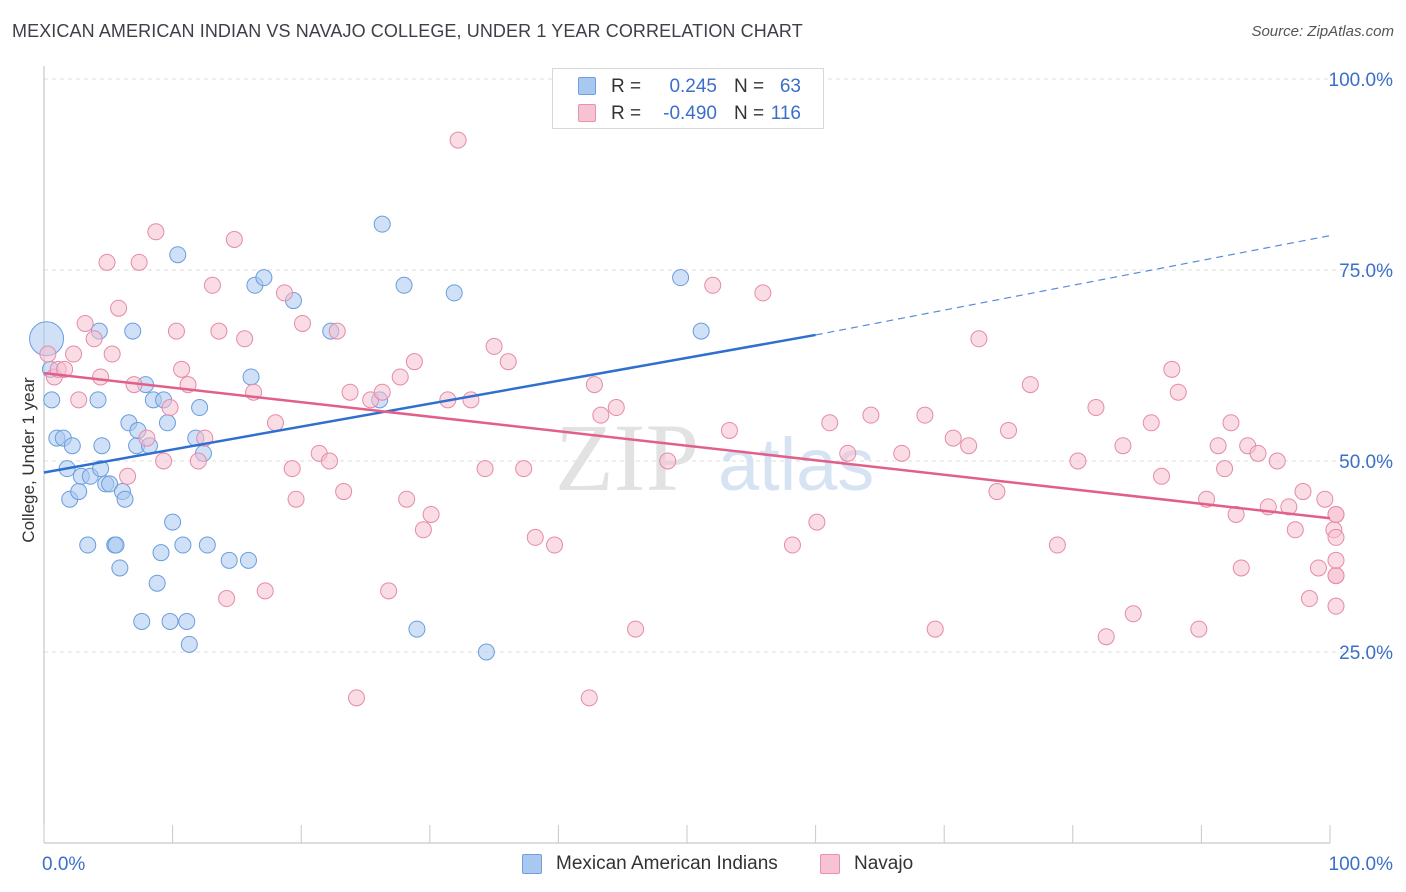 Image resolution: width=1406 pixels, height=892 pixels. What do you see at coordinates (429, 403) in the screenshot?
I see `trendline-mexican-american-indians` at bounding box center [429, 403].